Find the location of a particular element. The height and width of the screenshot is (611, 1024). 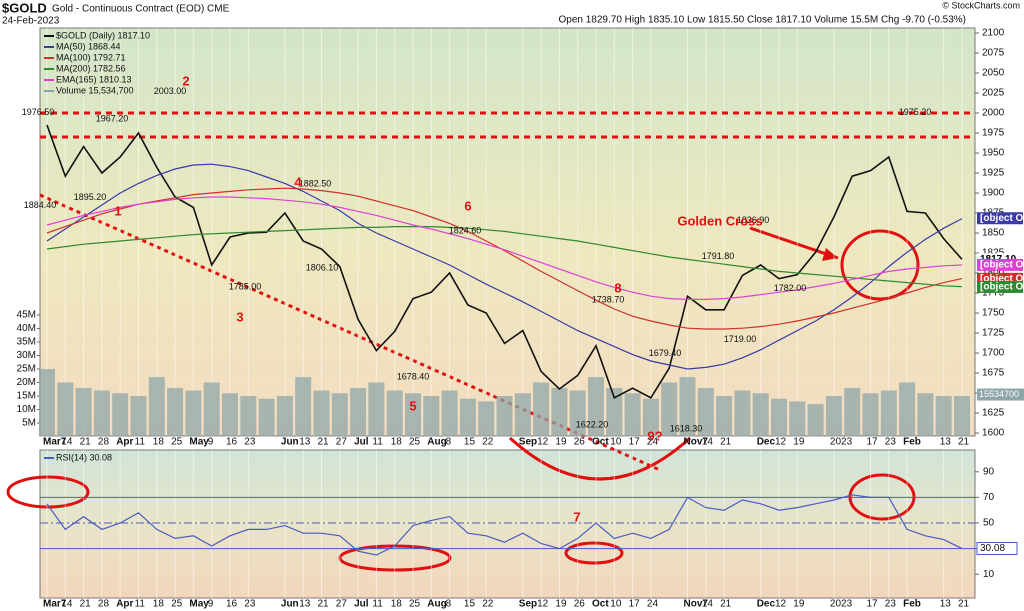

x-tick-label: 25 is located at coordinates (415, 442).